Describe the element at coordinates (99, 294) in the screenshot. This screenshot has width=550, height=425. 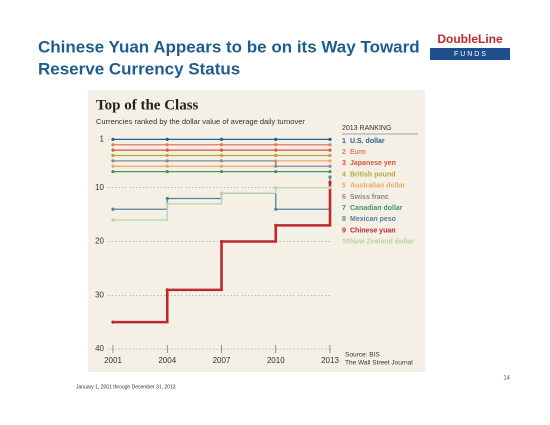
I see `y-tick-label: 30` at that location.